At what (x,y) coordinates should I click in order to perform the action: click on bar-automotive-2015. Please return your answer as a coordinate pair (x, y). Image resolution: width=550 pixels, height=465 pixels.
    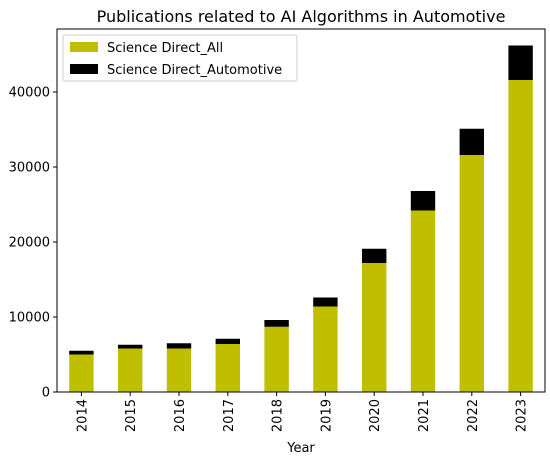
    Looking at the image, I should click on (130, 346).